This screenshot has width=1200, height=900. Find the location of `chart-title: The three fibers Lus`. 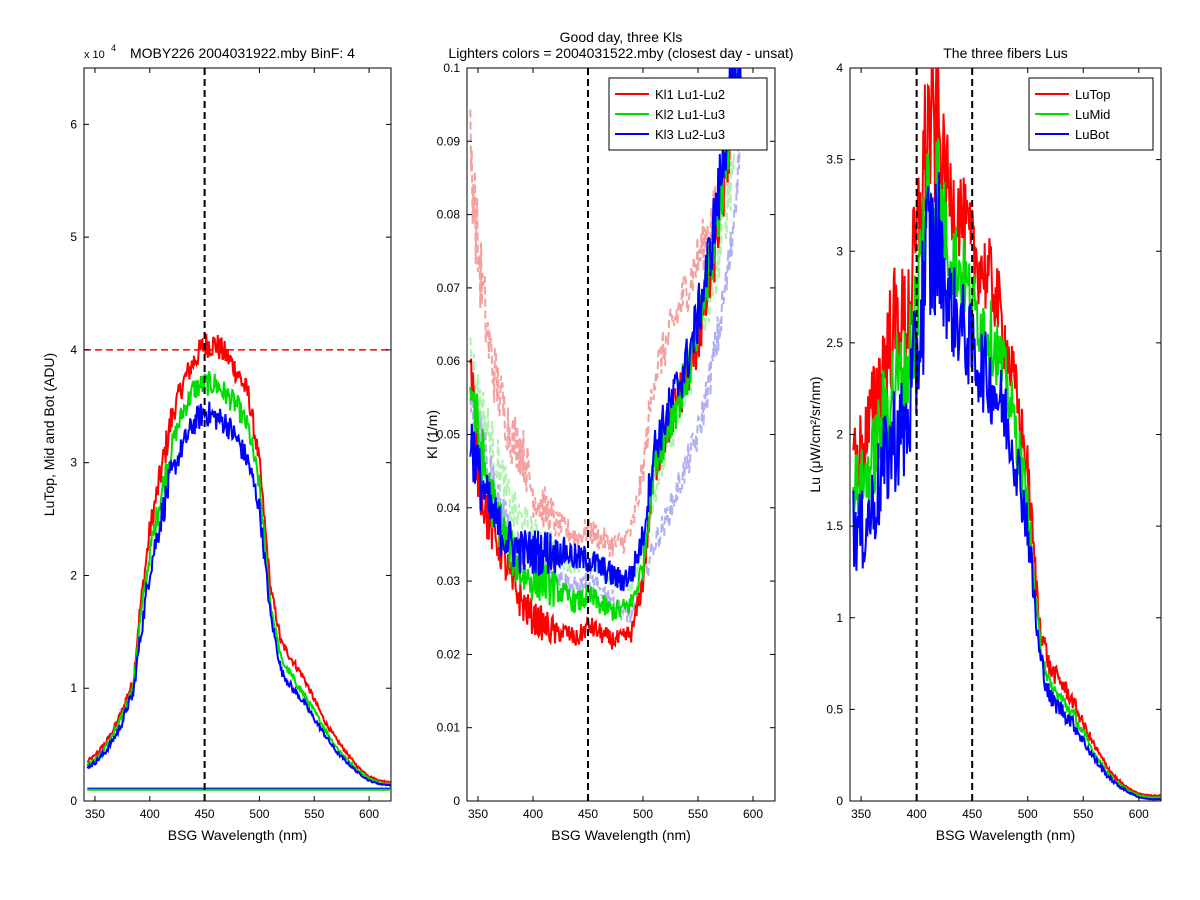

chart-title: The three fibers Lus is located at coordinates (1005, 53).